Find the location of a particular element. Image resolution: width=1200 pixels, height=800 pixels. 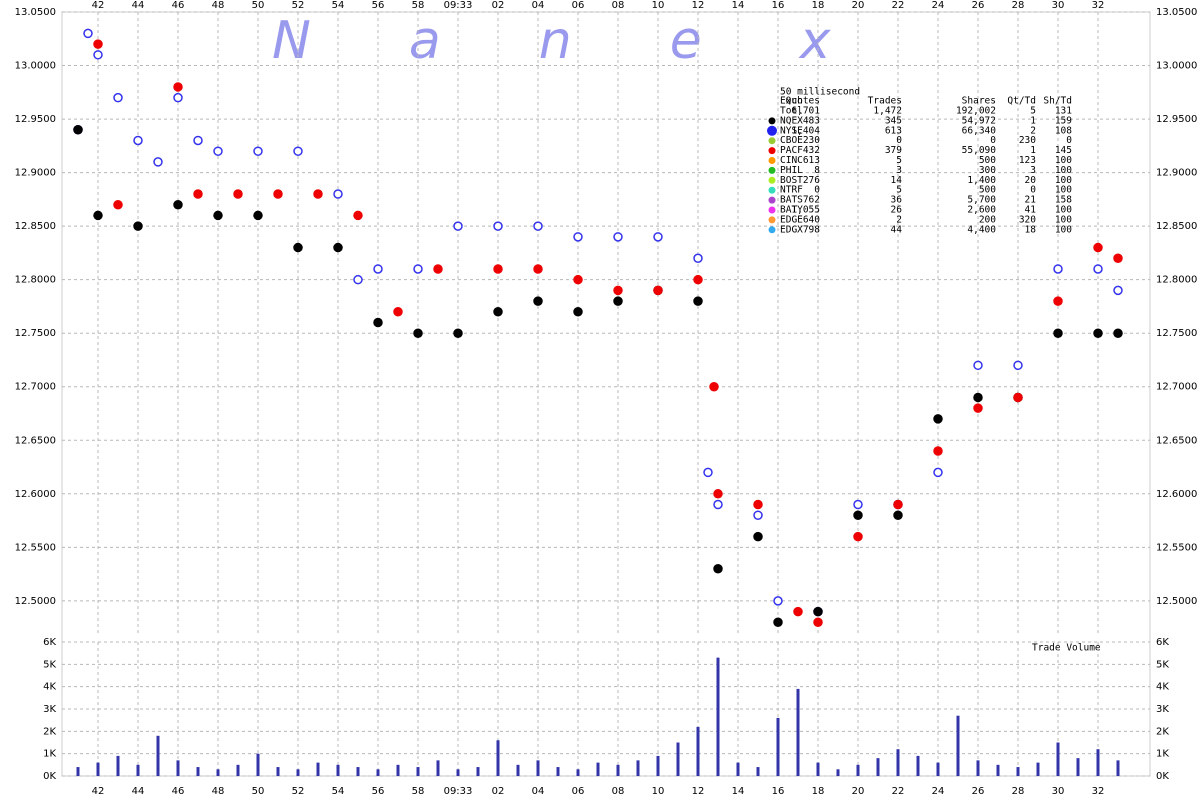

y-tick-label-right: 2K is located at coordinates (1162, 731).